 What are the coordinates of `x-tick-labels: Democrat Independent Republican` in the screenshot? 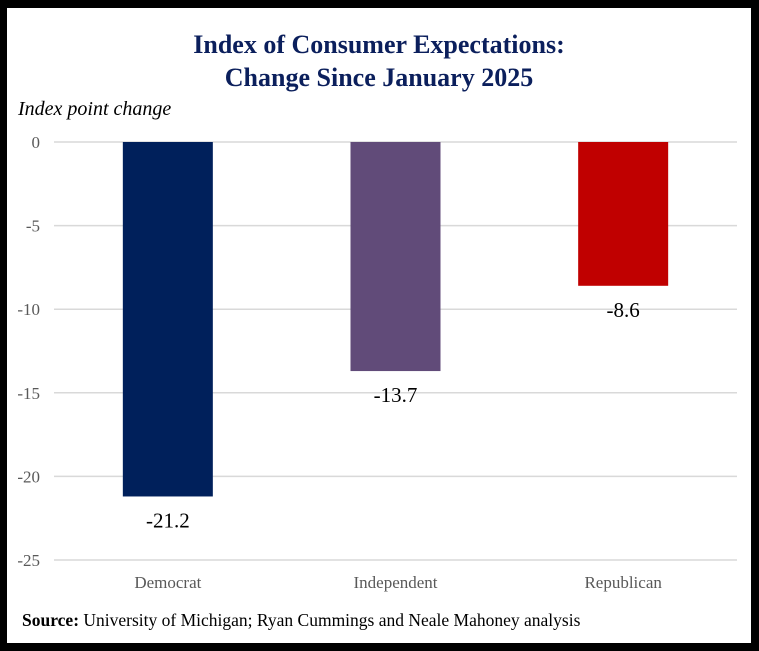 It's located at (398, 582).